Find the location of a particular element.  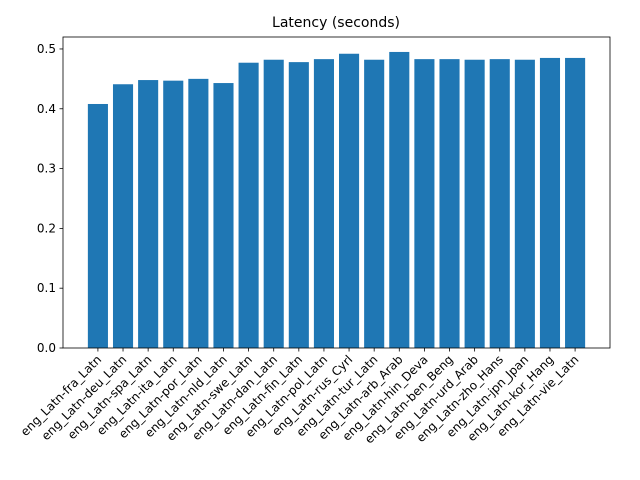

chart-title: Latency (seconds) is located at coordinates (336, 23).